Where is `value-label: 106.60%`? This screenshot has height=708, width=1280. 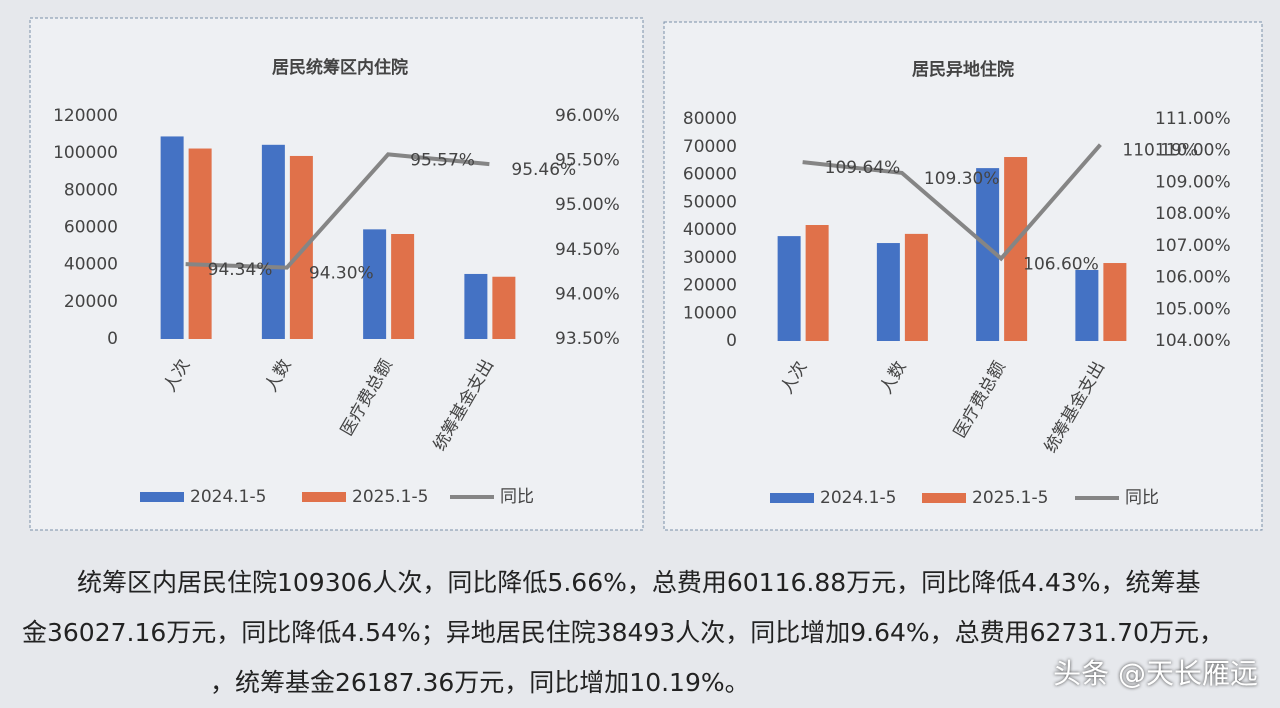 value-label: 106.60% is located at coordinates (1061, 265).